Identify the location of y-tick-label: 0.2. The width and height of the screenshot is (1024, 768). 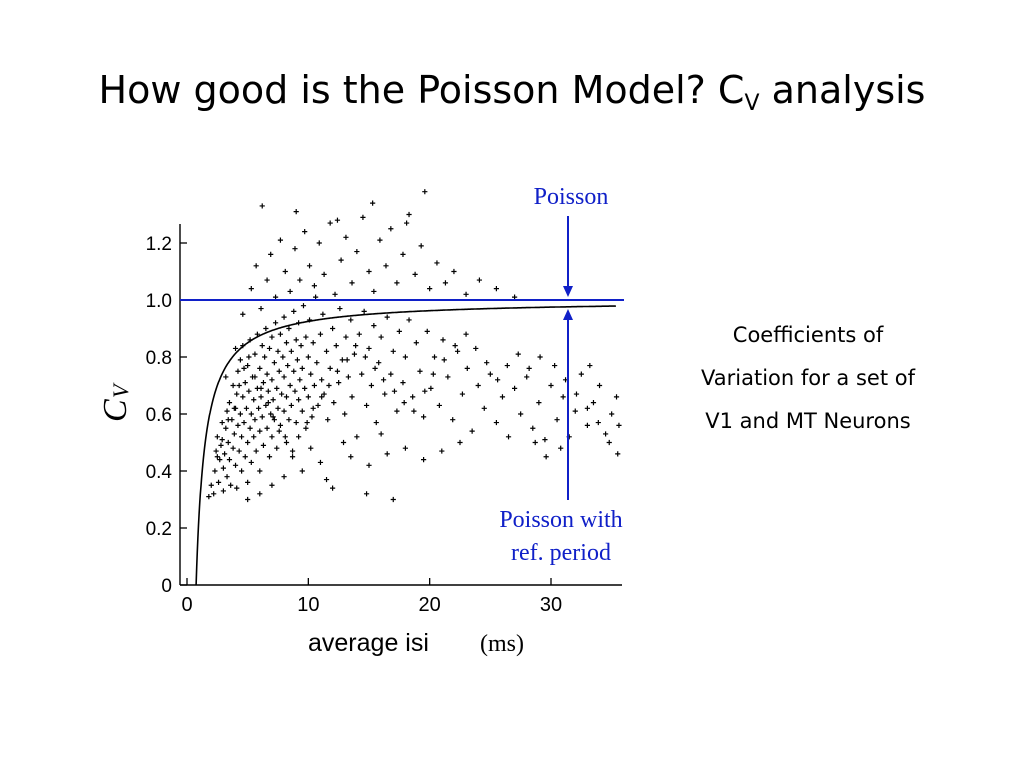
(159, 529).